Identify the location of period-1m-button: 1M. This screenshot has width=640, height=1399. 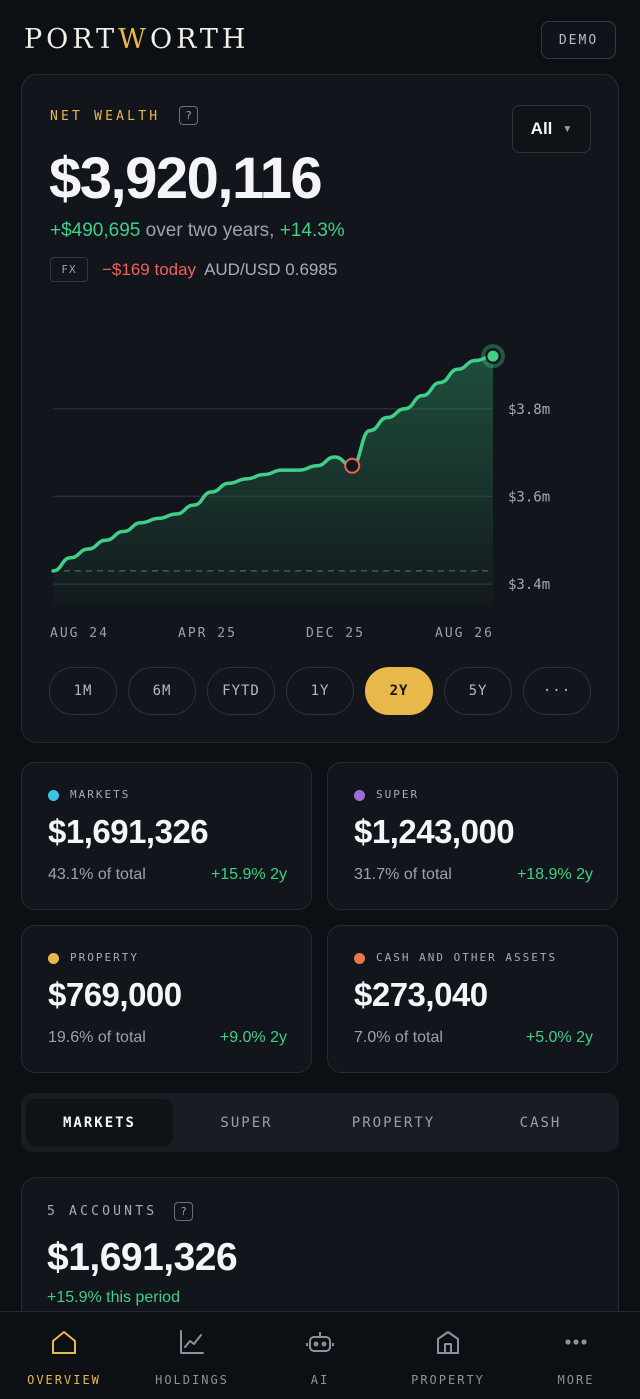
(83, 691).